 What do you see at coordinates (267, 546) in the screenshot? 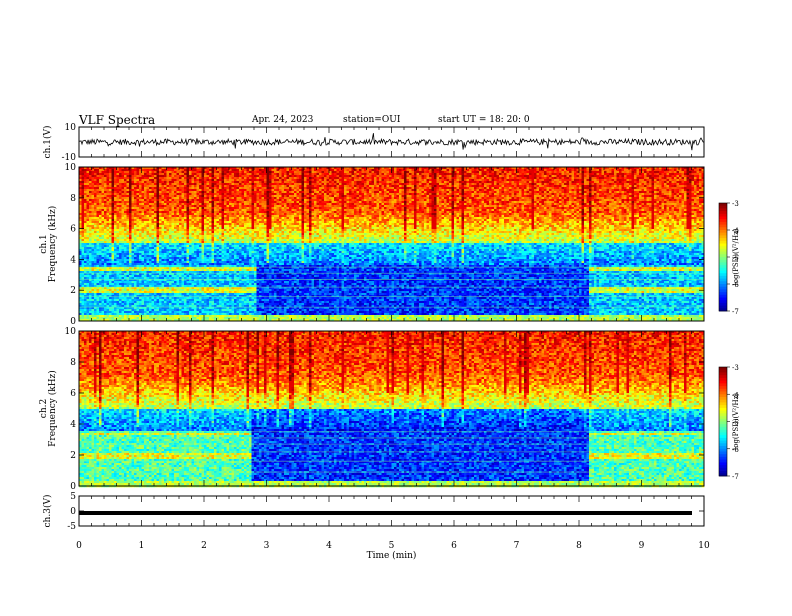
I see `time-axis-tick-3: 3` at bounding box center [267, 546].